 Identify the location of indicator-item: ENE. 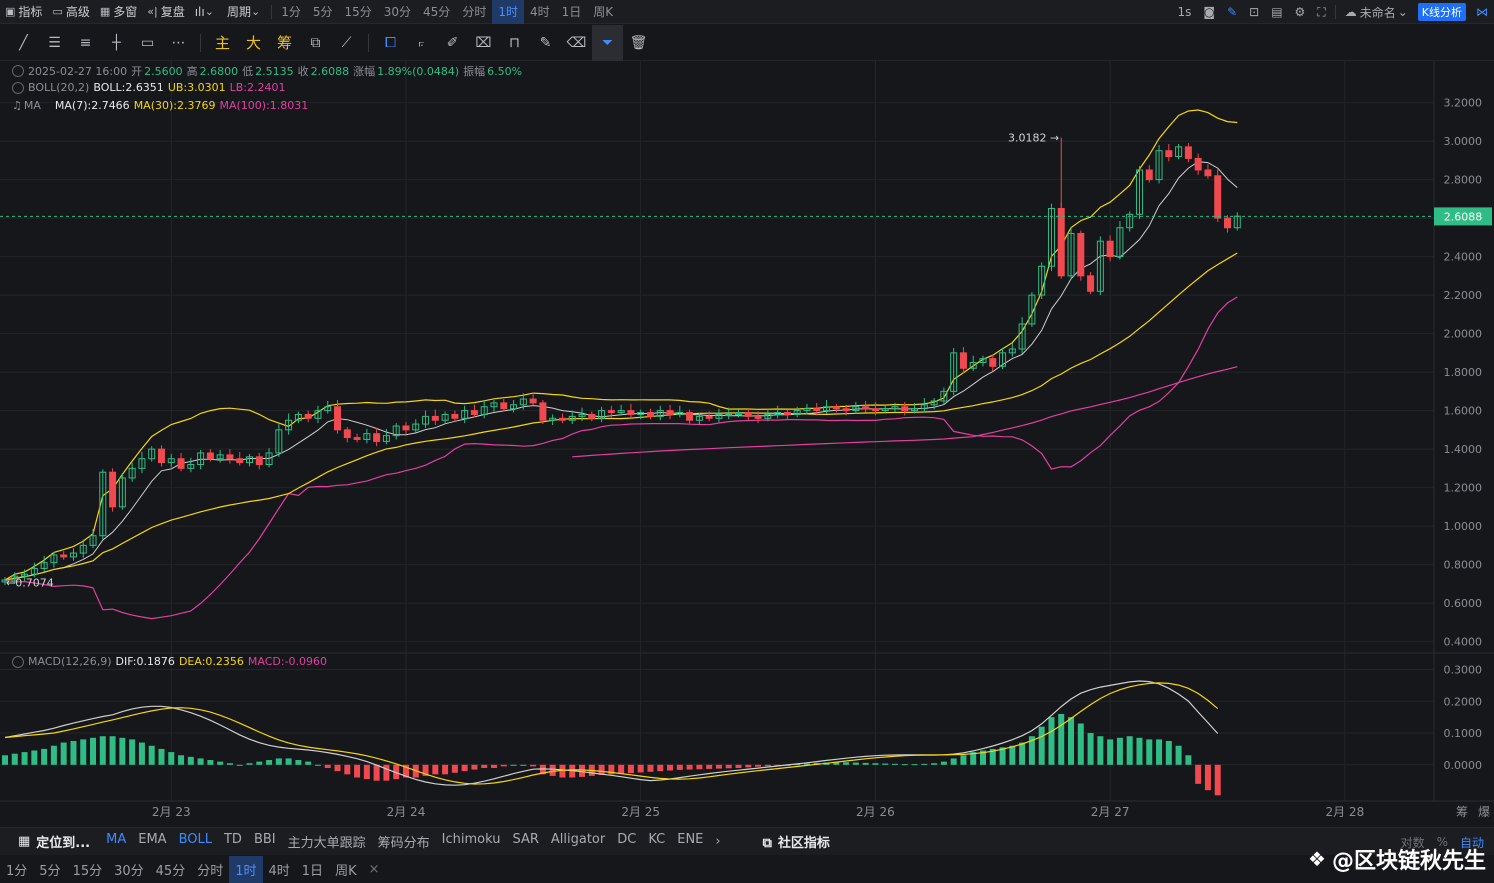
(690, 839).